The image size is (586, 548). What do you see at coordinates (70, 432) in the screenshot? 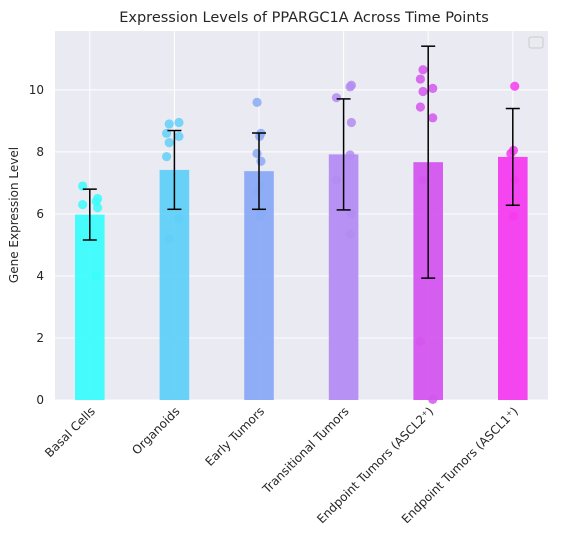
I see `x-tick-label: Basal Cells` at bounding box center [70, 432].